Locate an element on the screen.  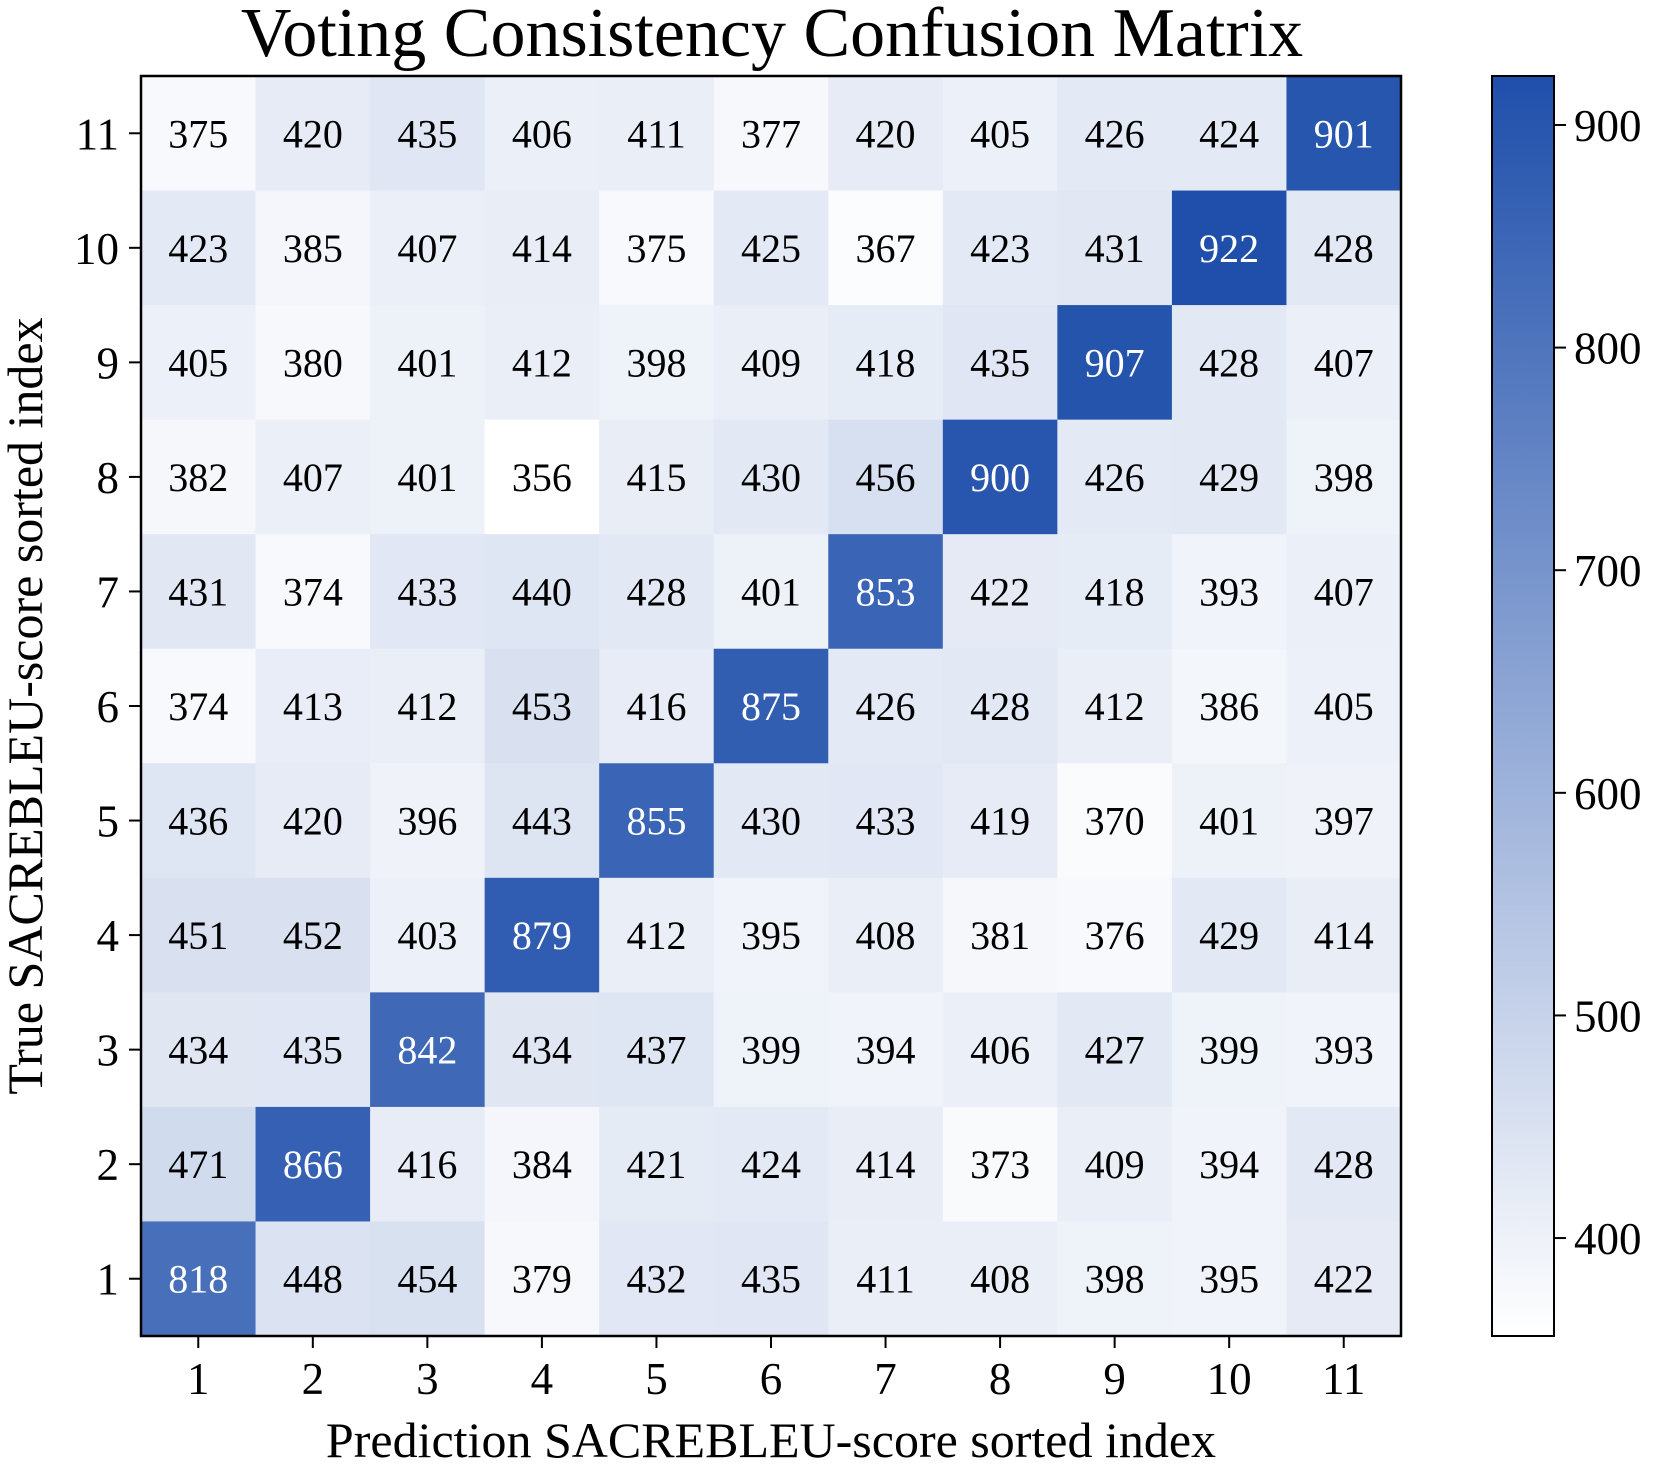
y-tick-label: 8 is located at coordinates (108, 478).